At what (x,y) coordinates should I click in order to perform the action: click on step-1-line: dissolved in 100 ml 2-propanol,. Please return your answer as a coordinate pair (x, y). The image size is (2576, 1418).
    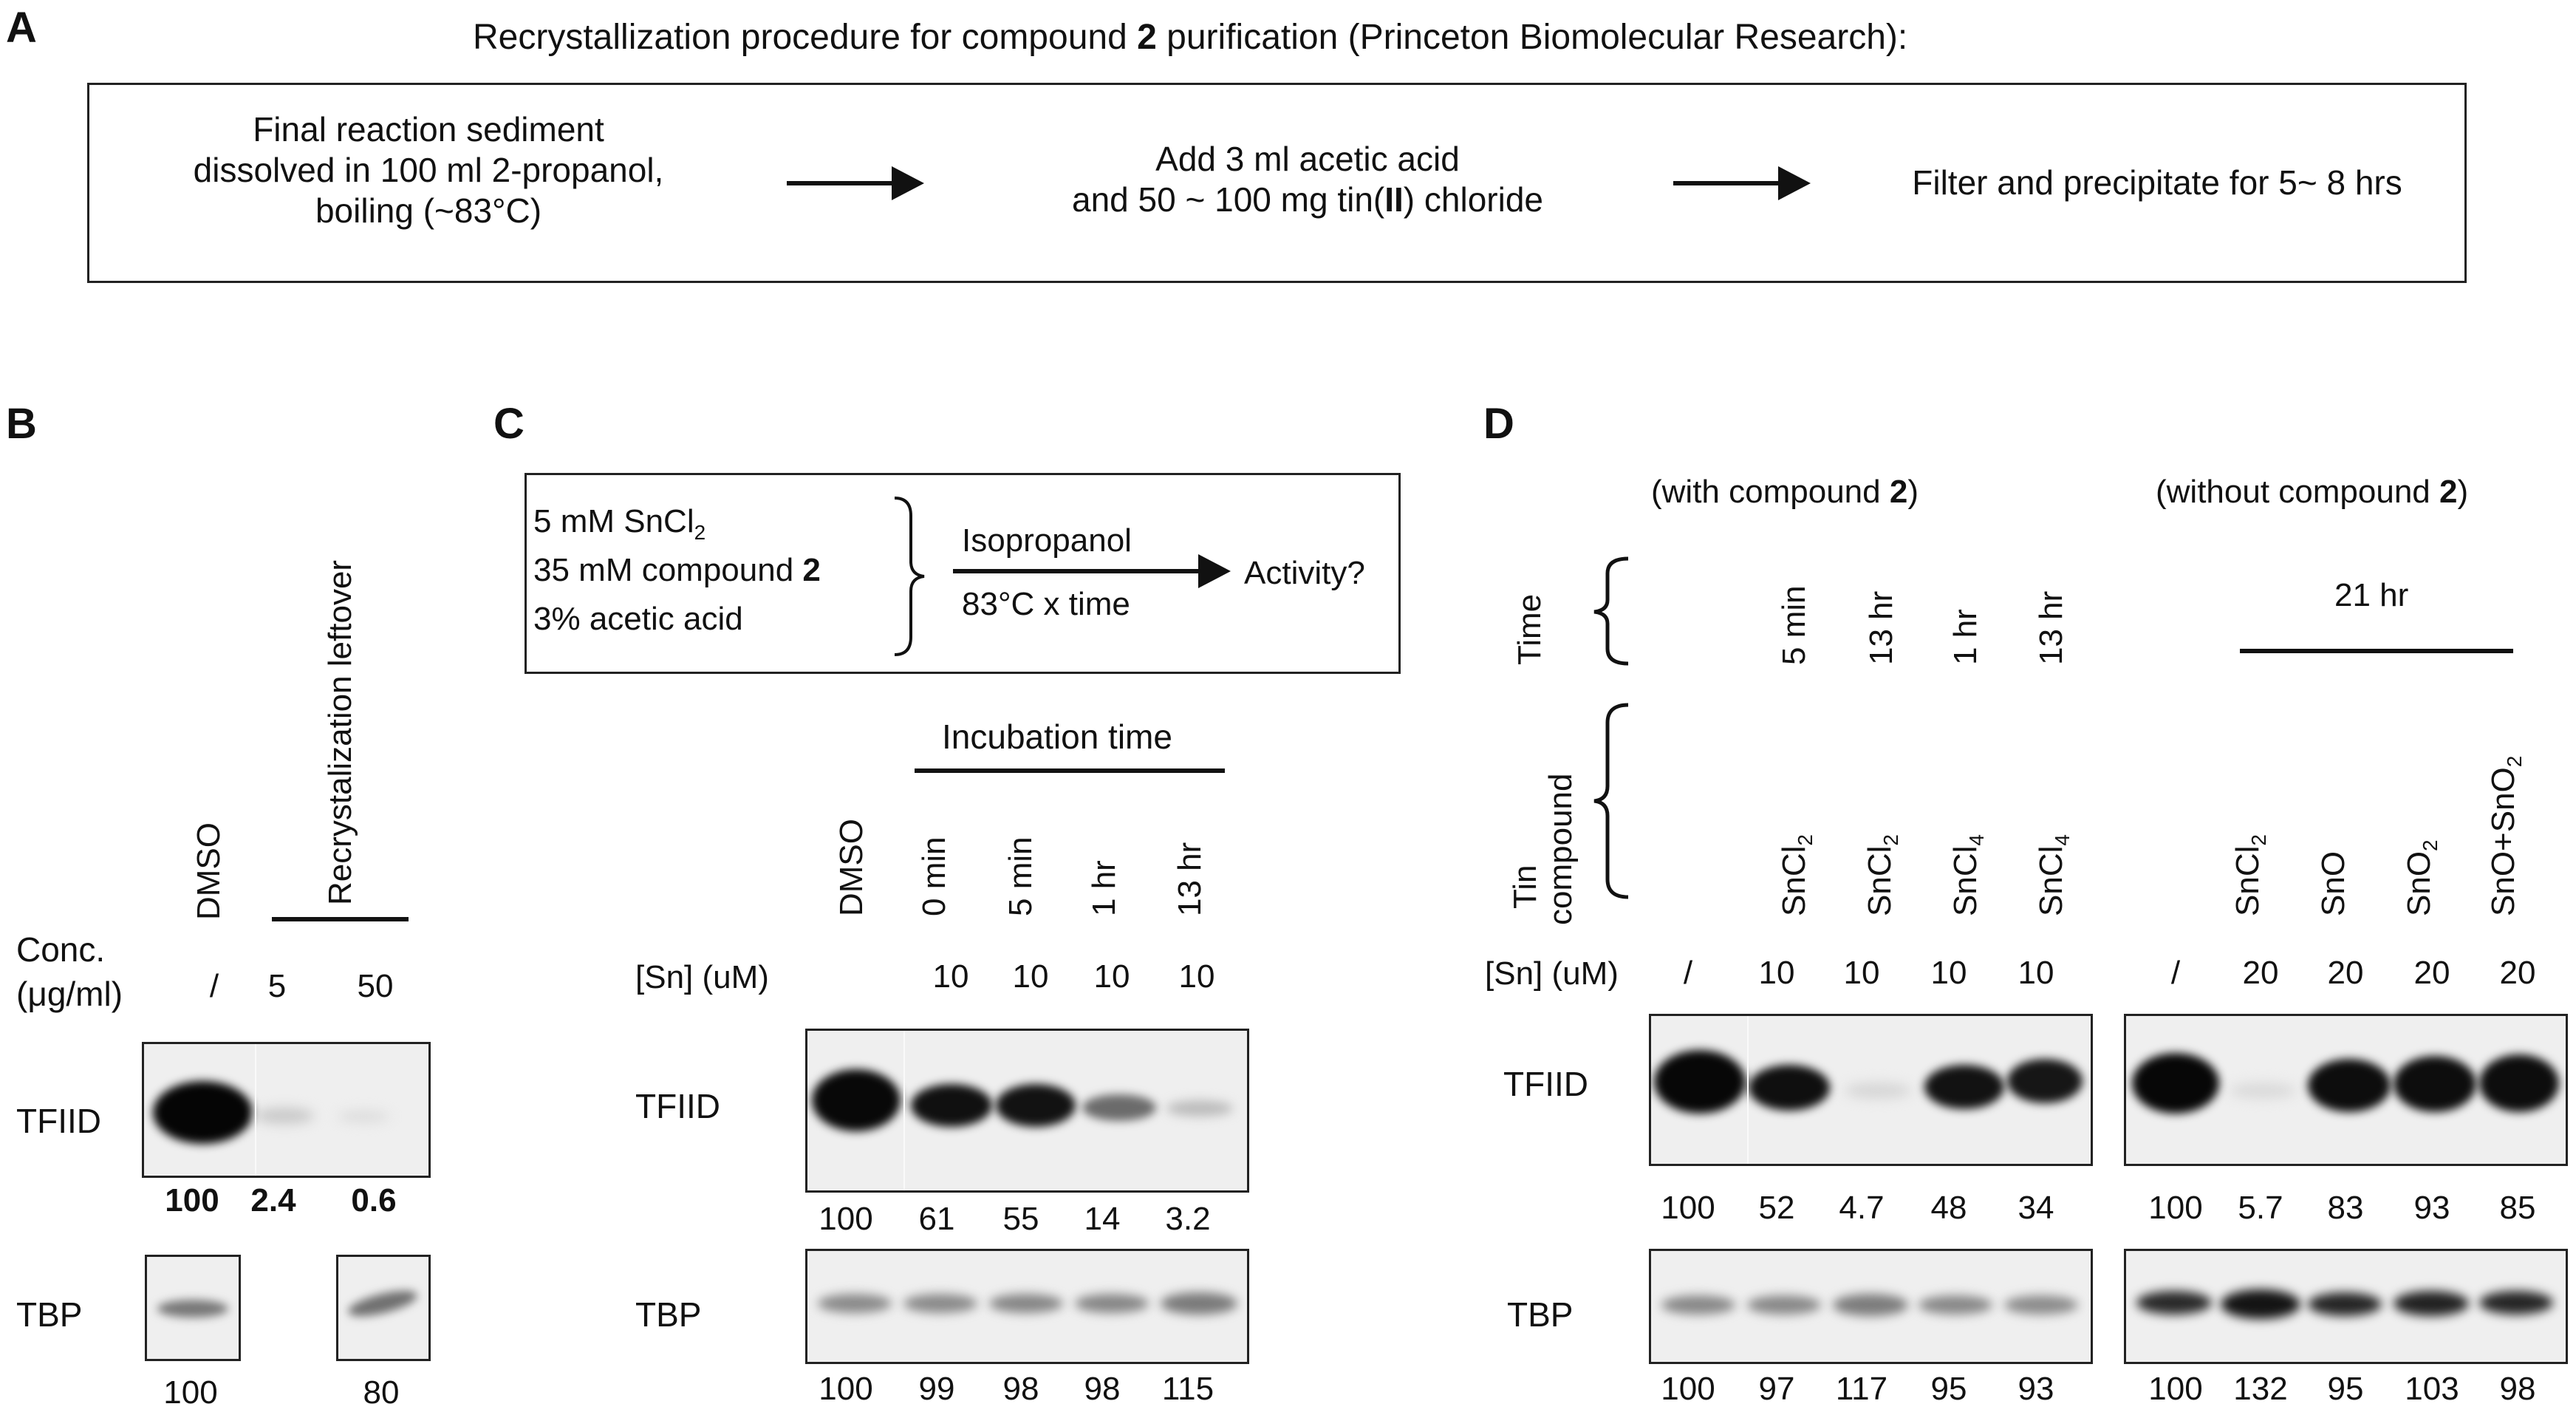
    Looking at the image, I should click on (429, 170).